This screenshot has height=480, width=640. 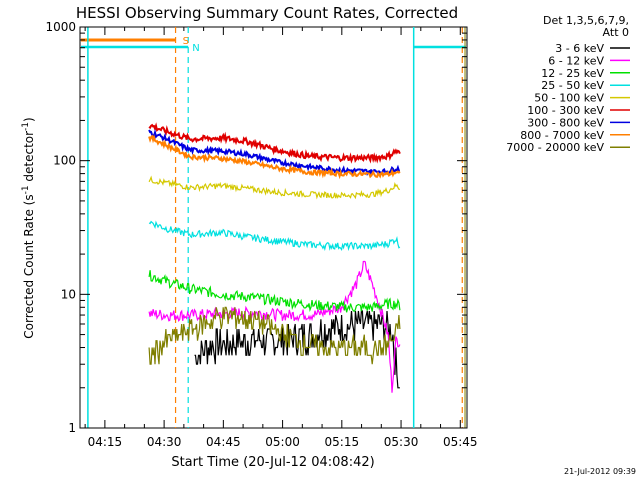 What do you see at coordinates (401, 442) in the screenshot?
I see `x-tick-label: 05:30` at bounding box center [401, 442].